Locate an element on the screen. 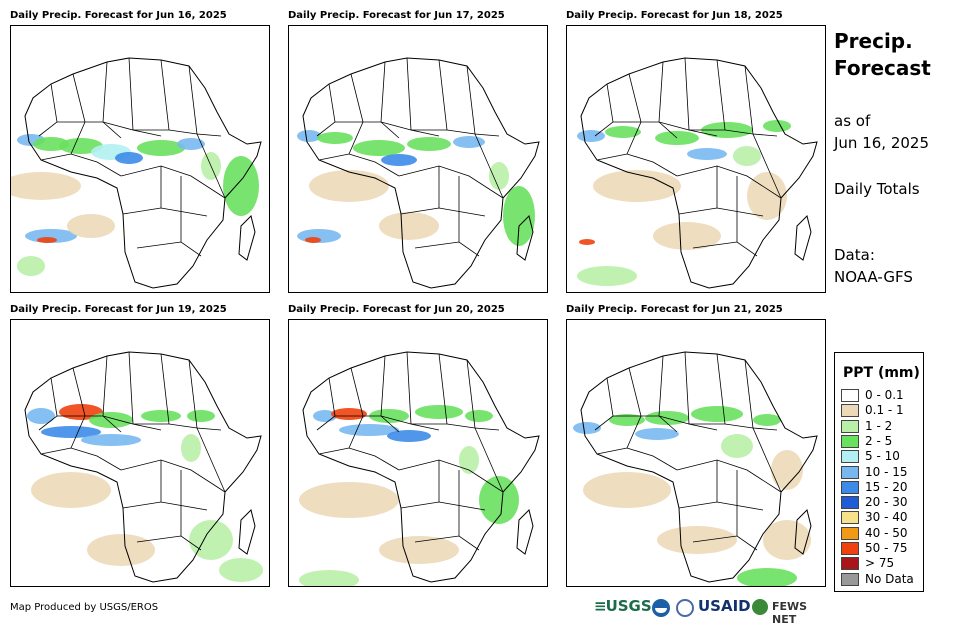  panel-title: Daily Precip. Forecast for Jun 20, 2025 is located at coordinates (396, 309).